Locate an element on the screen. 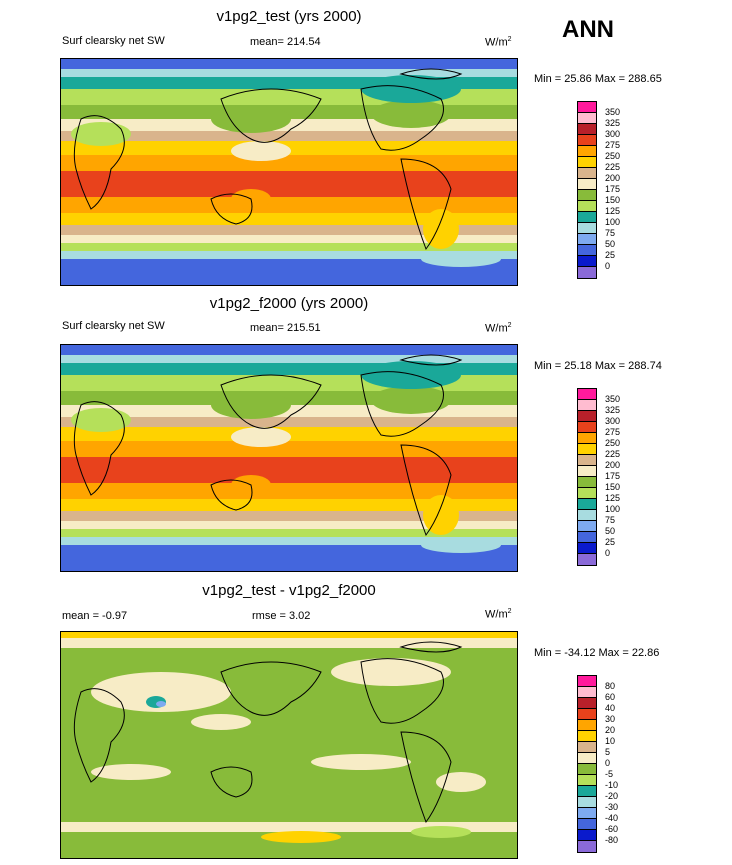  panel-3-min-max: Min = -34.12 Max = 22.86 is located at coordinates (597, 653).